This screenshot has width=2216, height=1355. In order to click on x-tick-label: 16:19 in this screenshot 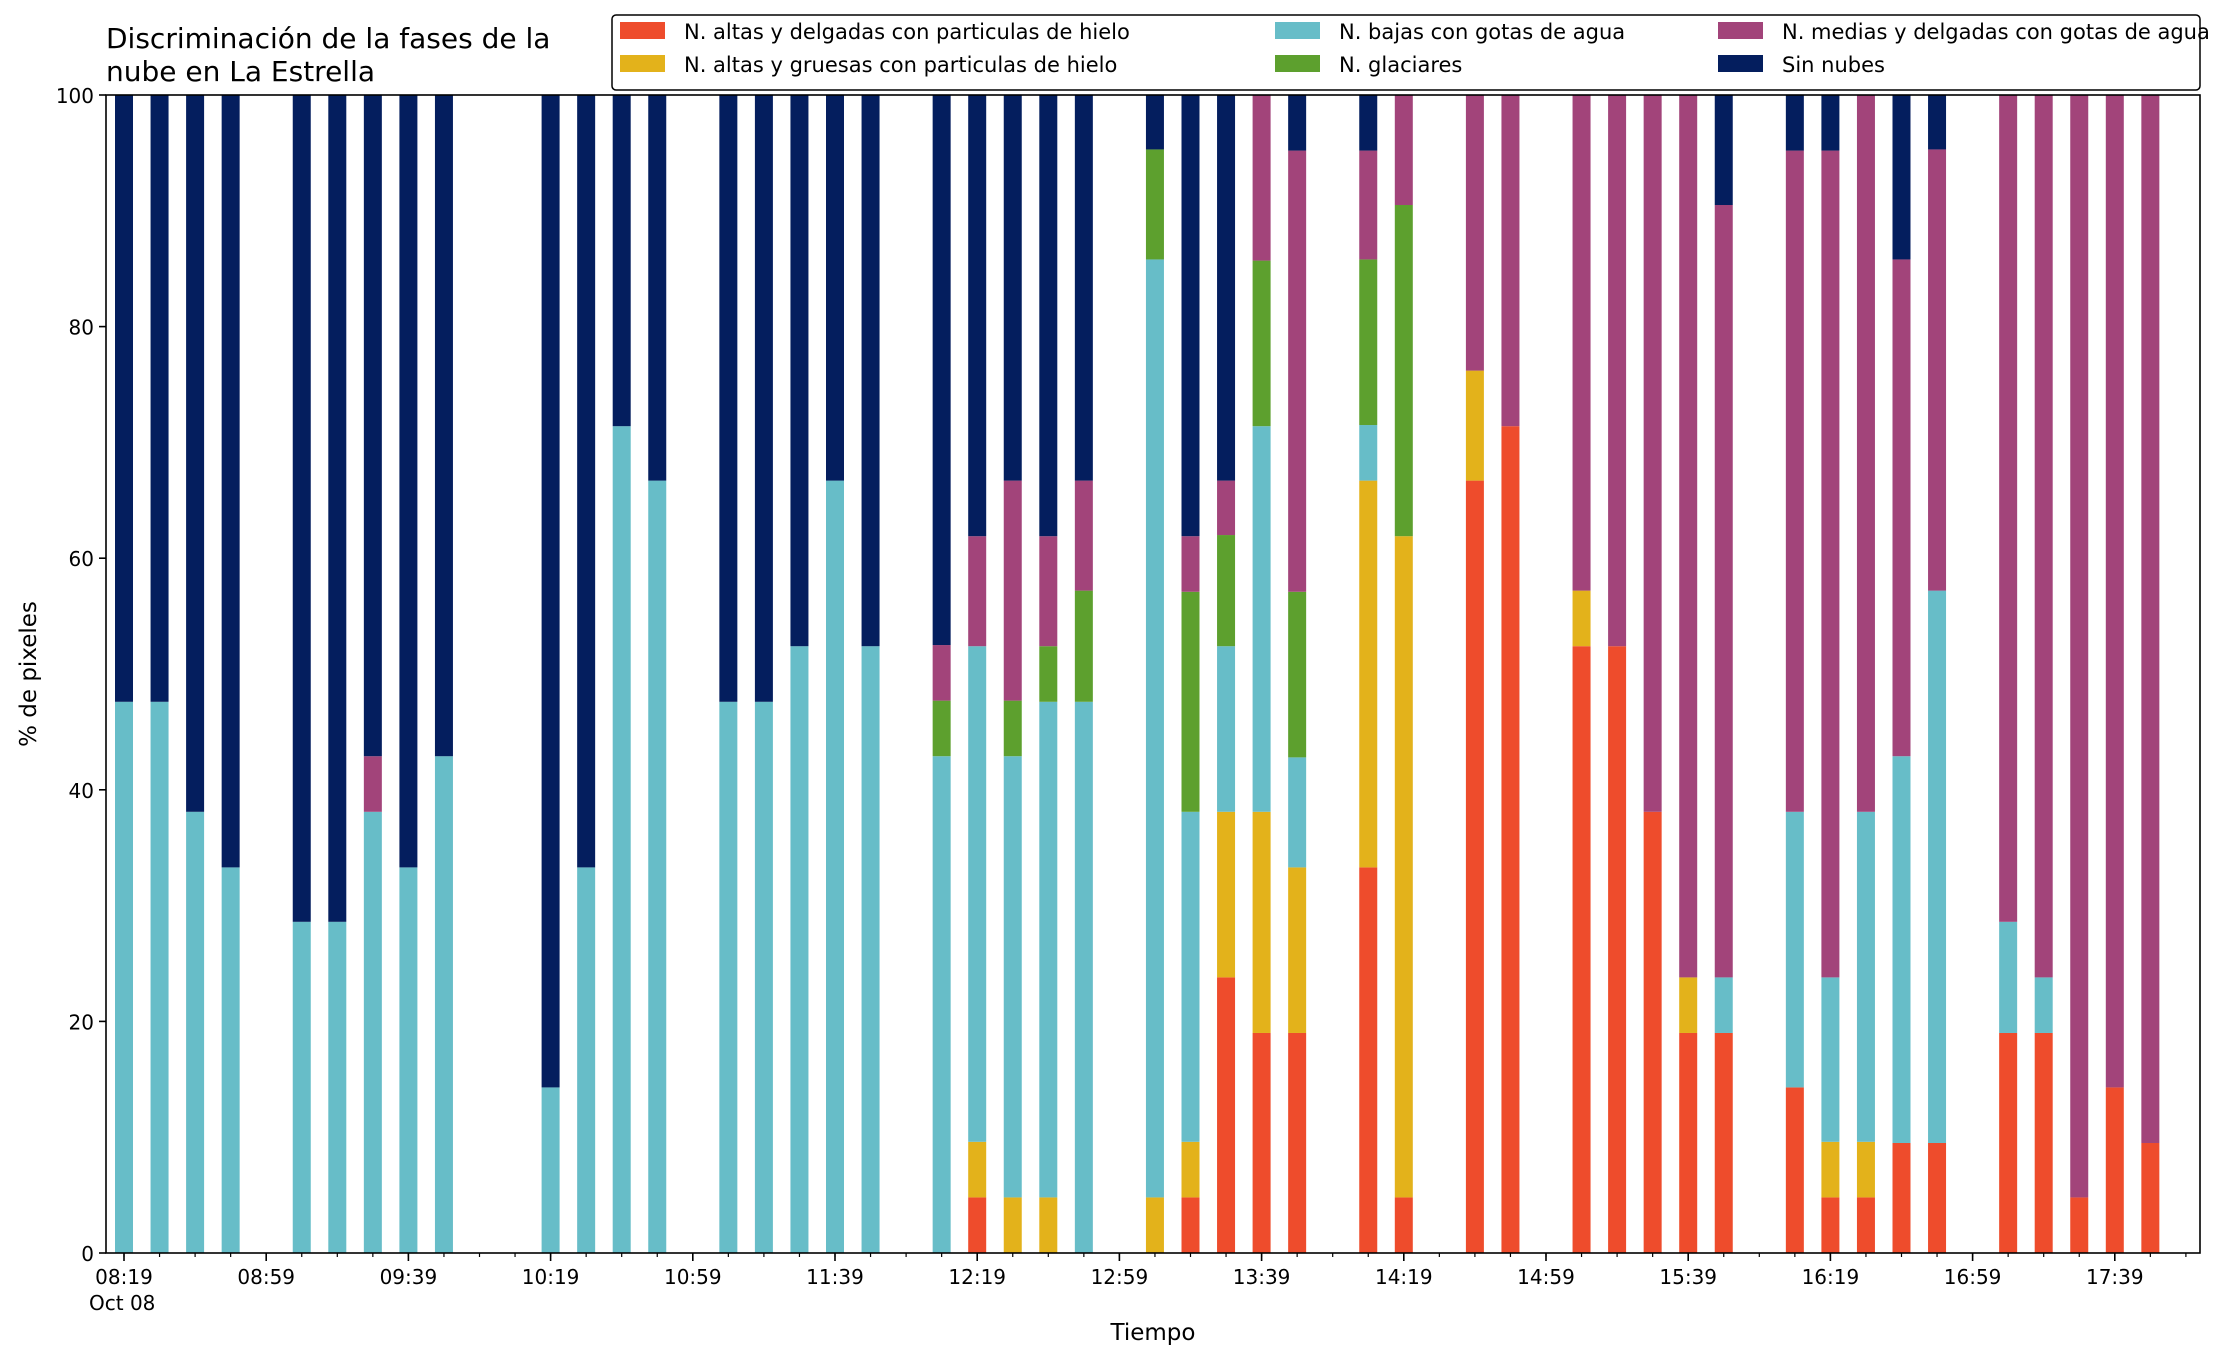, I will do `click(1831, 1277)`.